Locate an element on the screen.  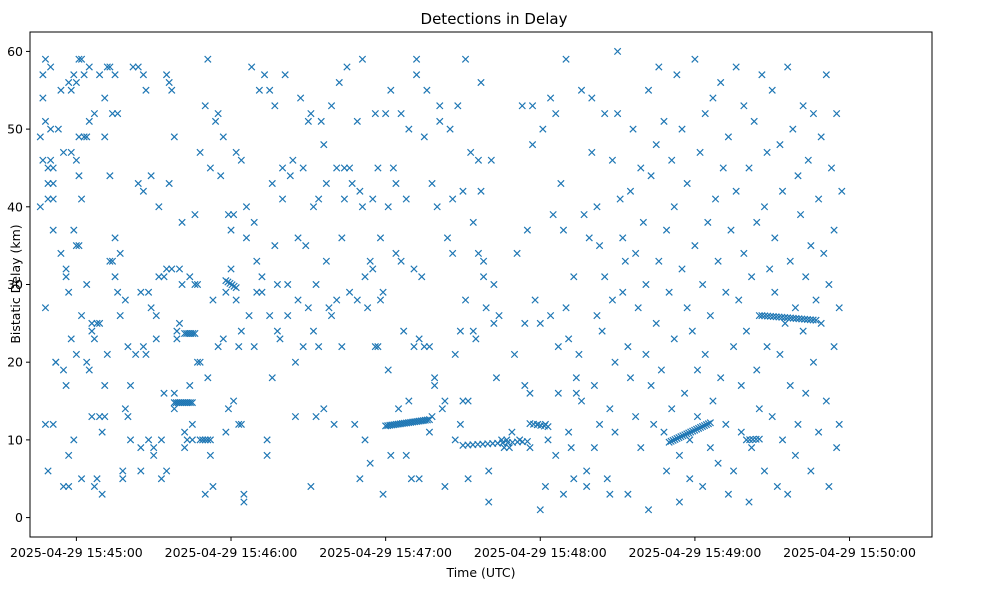
y-tick-label: 30 is located at coordinates (15, 284).